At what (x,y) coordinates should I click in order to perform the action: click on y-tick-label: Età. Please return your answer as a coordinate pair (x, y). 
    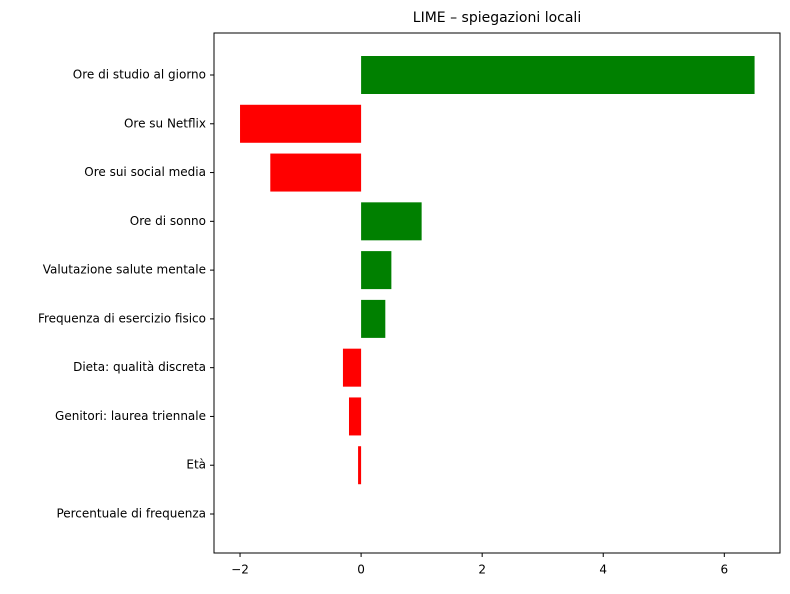
    Looking at the image, I should click on (196, 465).